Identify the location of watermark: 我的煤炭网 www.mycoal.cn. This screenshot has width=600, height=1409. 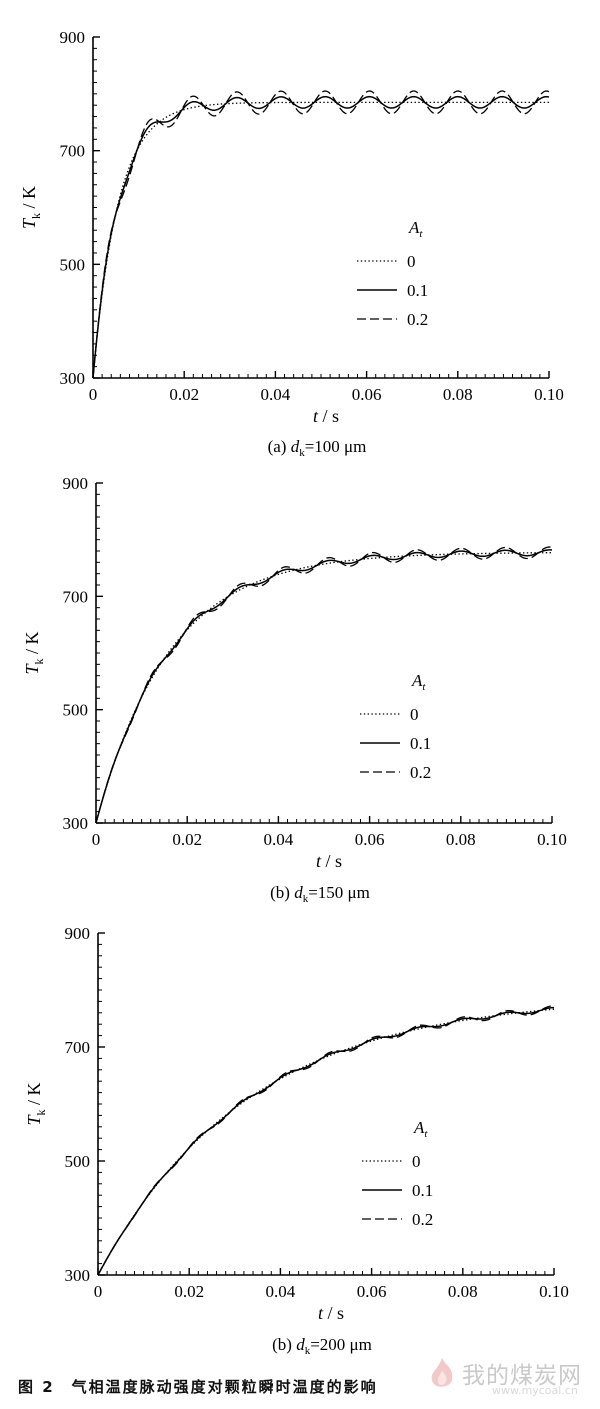
(507, 1378).